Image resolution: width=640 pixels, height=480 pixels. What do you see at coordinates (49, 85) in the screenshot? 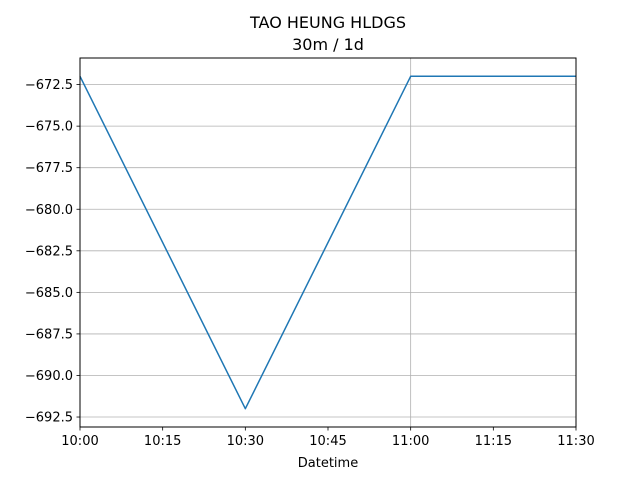
I see `y-tick-label: −672.5` at bounding box center [49, 85].